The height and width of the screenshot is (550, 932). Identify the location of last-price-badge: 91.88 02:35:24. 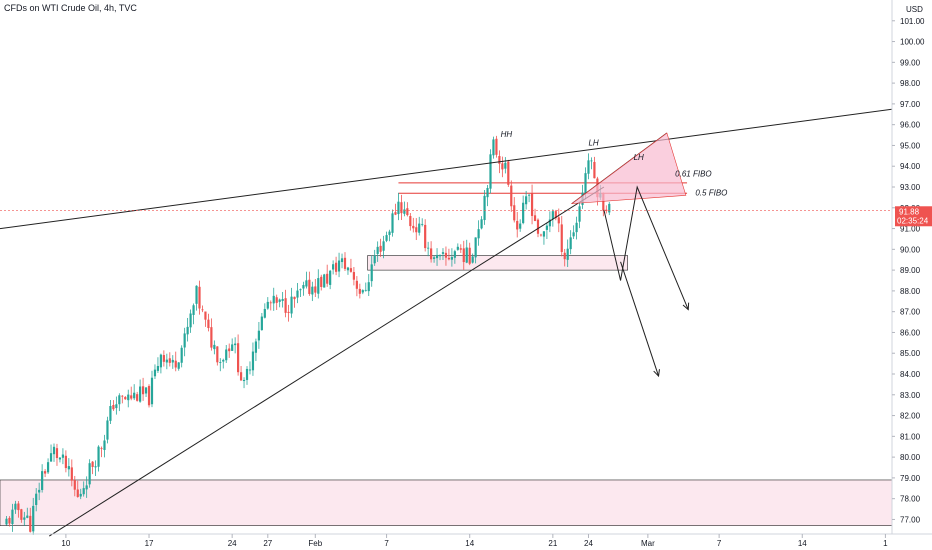
(913, 216).